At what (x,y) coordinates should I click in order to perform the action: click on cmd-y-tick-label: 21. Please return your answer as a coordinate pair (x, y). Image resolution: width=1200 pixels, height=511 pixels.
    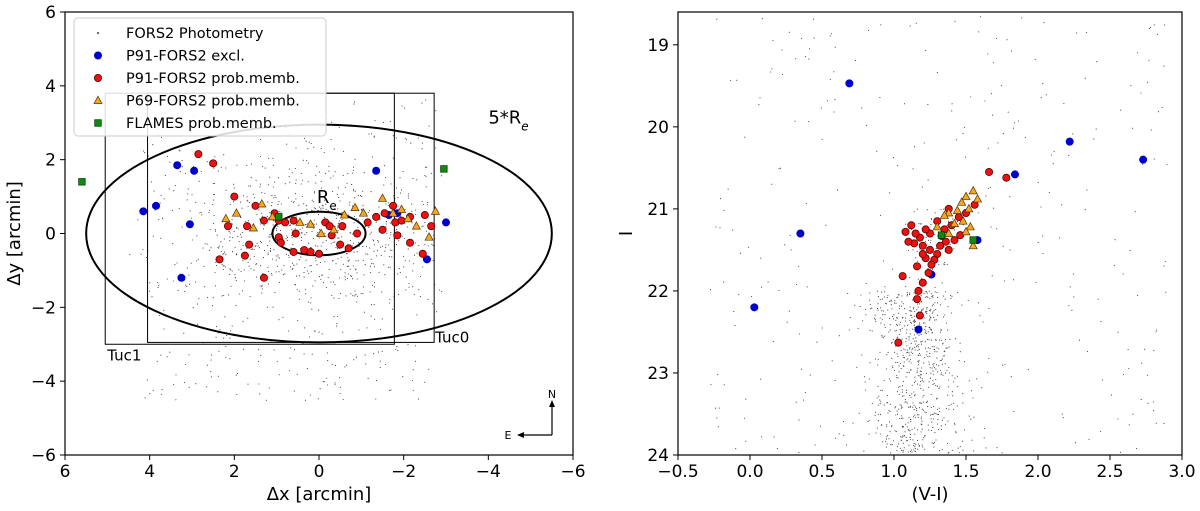
    Looking at the image, I should click on (658, 210).